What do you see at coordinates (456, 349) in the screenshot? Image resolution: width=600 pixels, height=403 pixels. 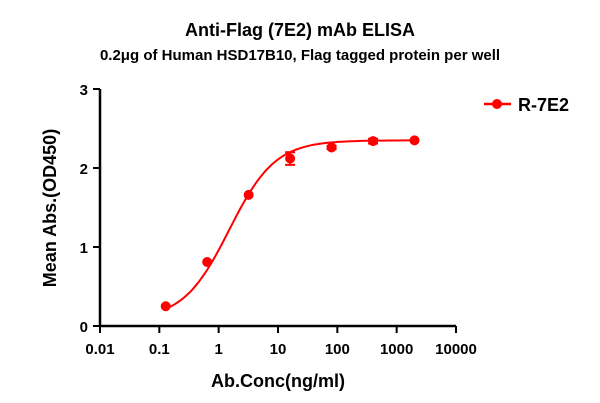 I see `x-tick-label: 10000` at bounding box center [456, 349].